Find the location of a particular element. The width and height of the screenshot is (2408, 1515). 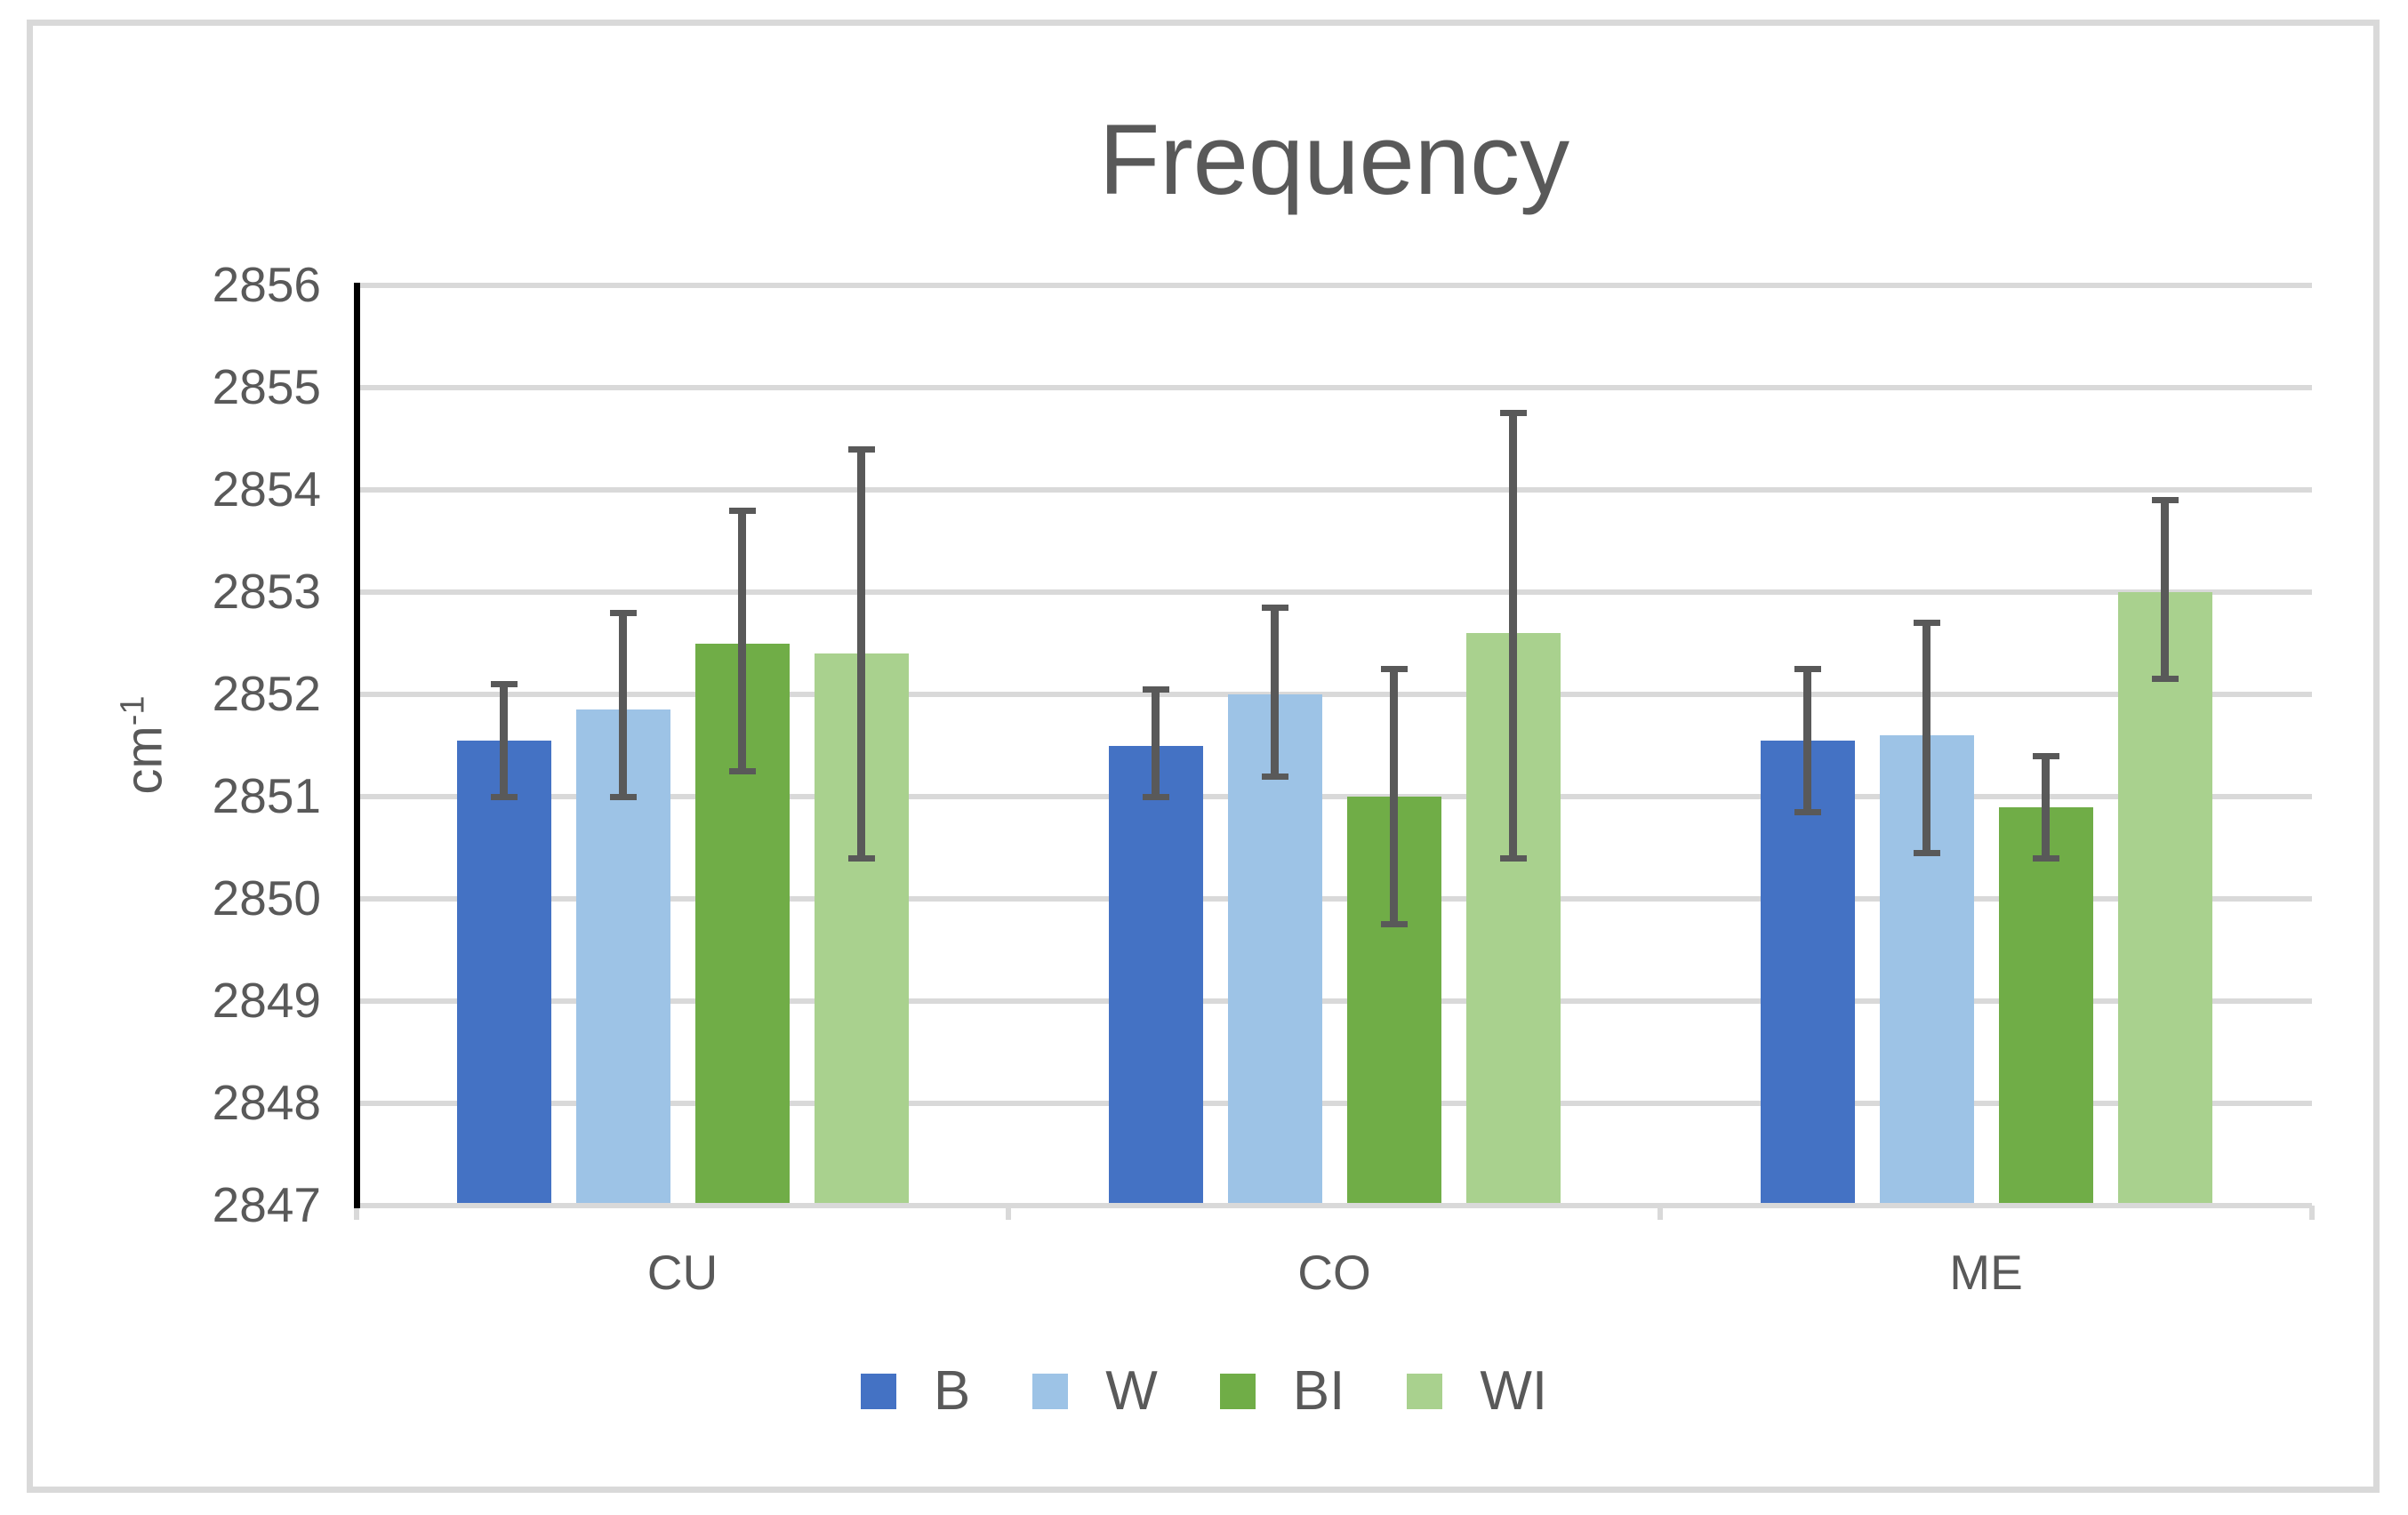

error-bar-line-B-CU is located at coordinates (504, 741).